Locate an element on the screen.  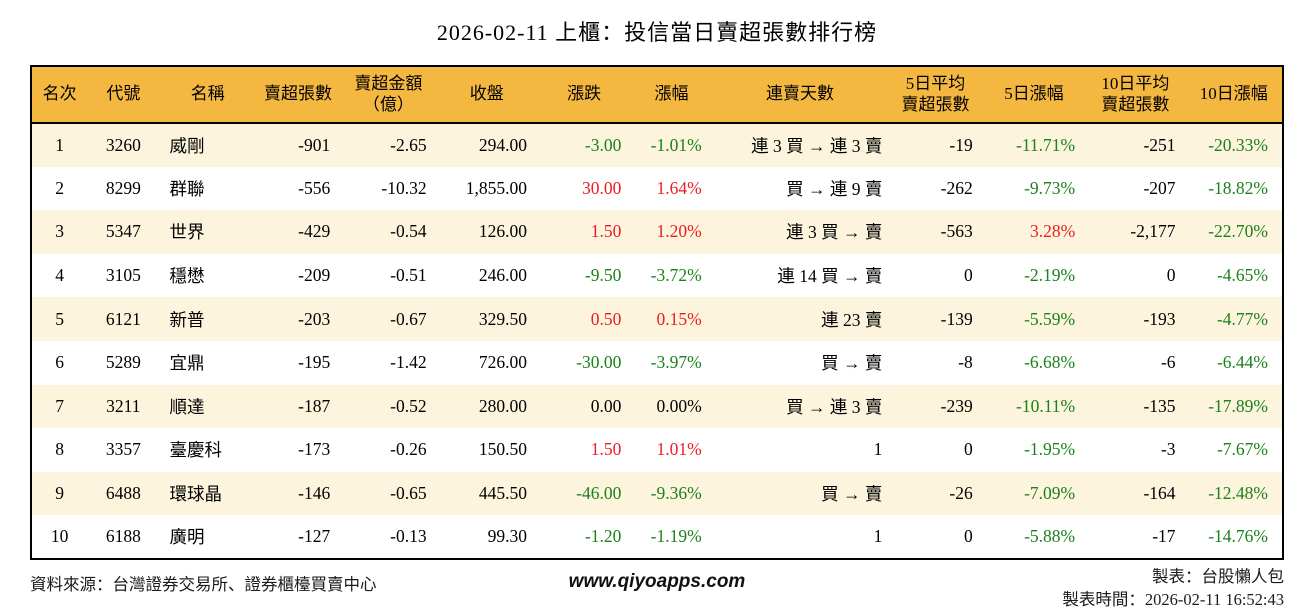
cell-rank: 8 is located at coordinates (59, 449).